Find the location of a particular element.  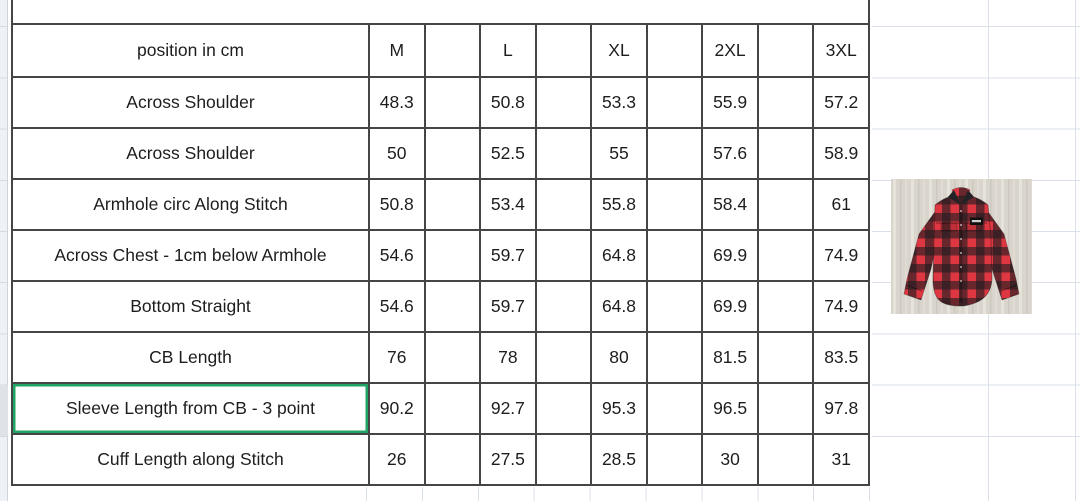

value-cell-2xl: 58.4 is located at coordinates (729, 203).